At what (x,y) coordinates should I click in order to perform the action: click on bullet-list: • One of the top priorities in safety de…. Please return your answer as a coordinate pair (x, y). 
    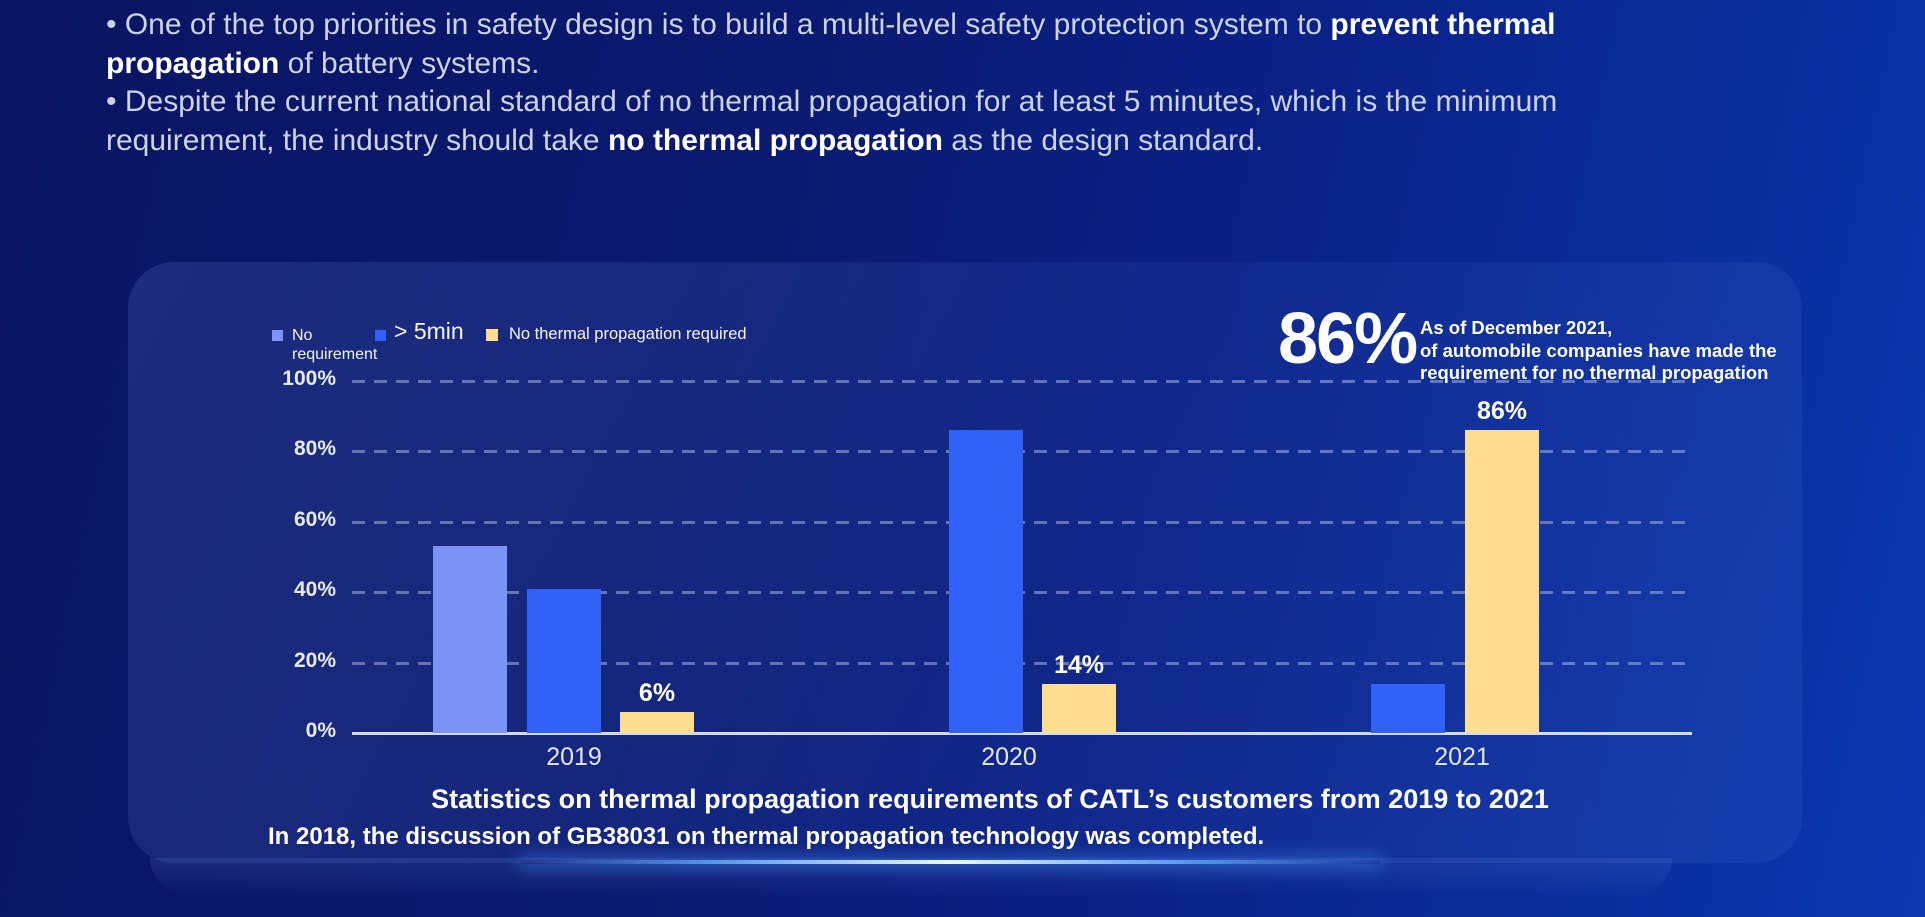
    Looking at the image, I should click on (886, 83).